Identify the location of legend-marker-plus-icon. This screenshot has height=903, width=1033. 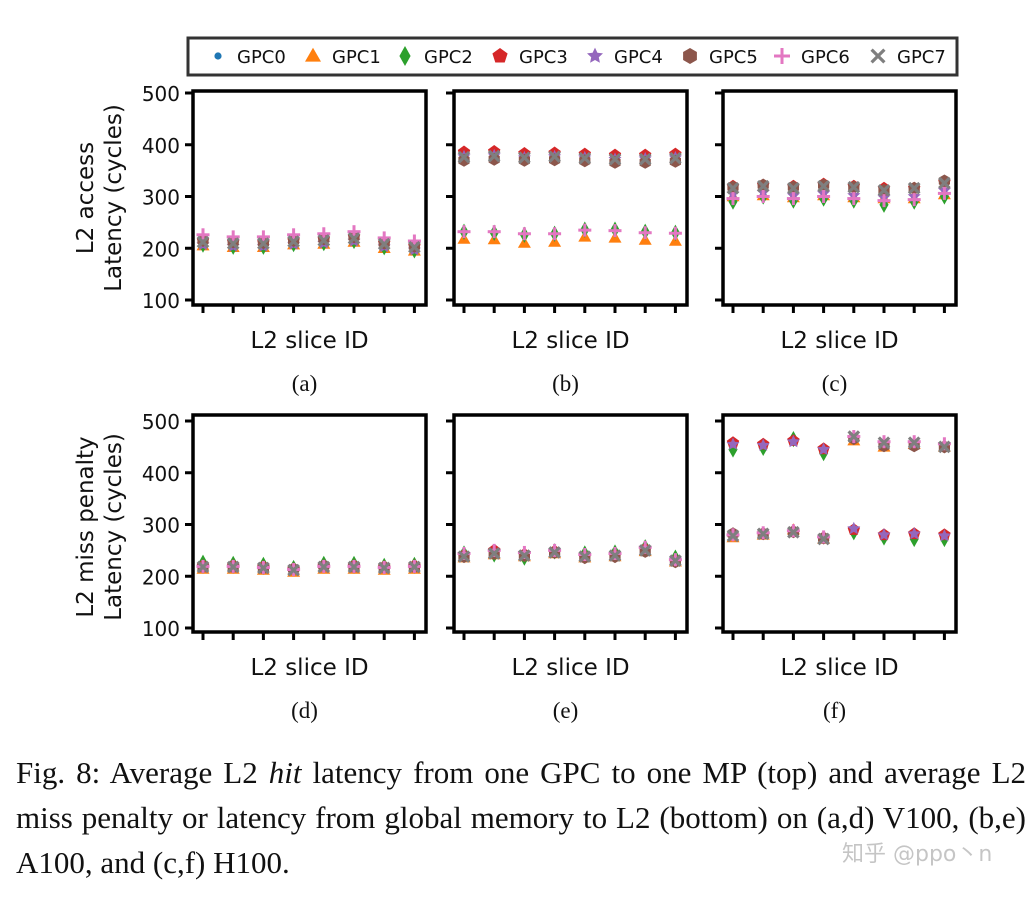
(782, 56).